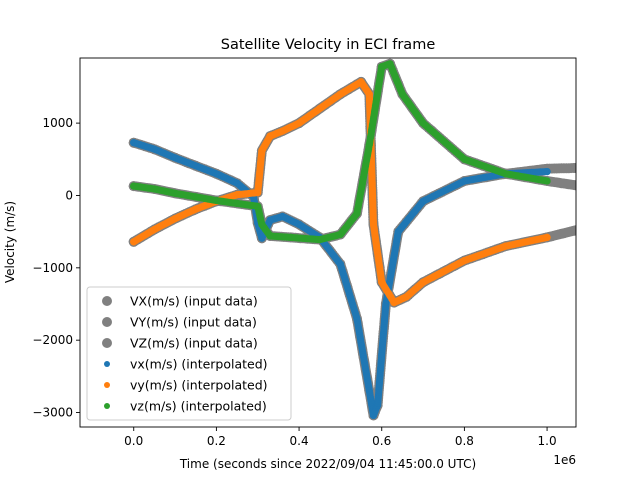  What do you see at coordinates (199, 364) in the screenshot?
I see `legend-label: vx(m/s) (interpolated)` at bounding box center [199, 364].